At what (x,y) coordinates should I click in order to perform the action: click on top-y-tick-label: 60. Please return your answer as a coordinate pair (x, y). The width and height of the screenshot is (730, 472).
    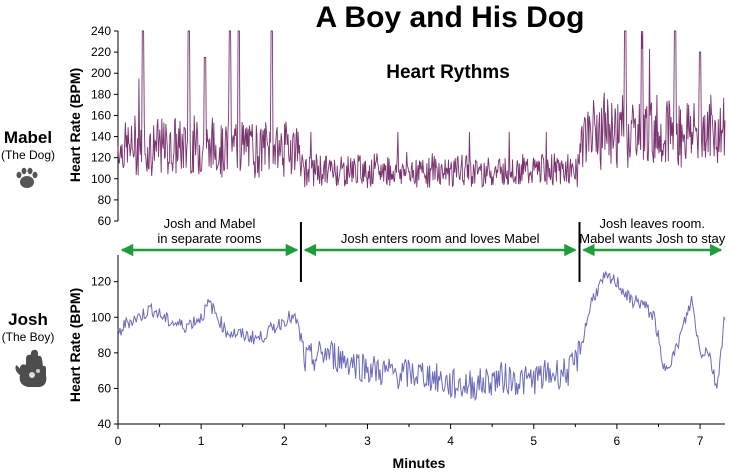
    Looking at the image, I should click on (105, 221).